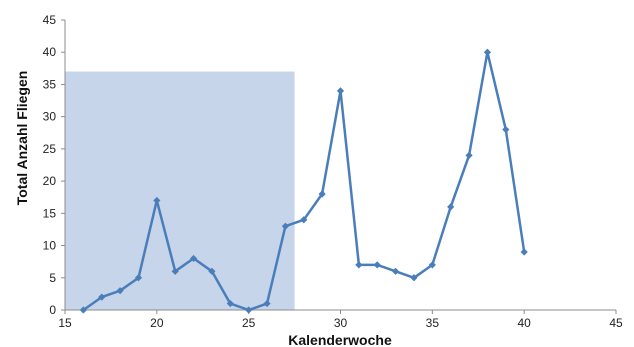 The width and height of the screenshot is (634, 347). Describe the element at coordinates (340, 339) in the screenshot. I see `x-axis-title: Kalenderwoche` at that location.